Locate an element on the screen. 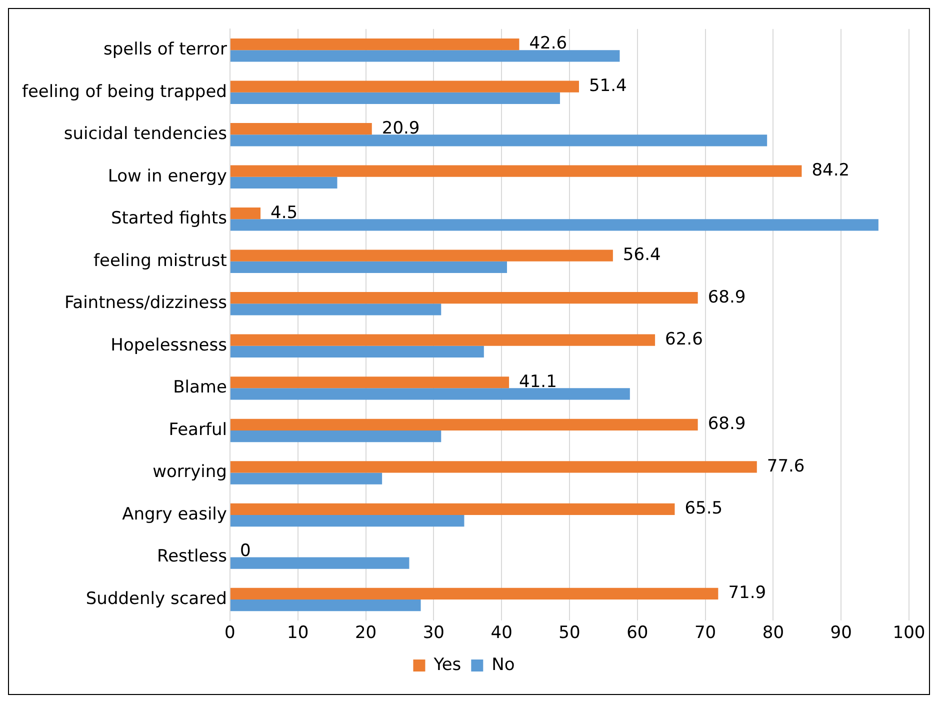 This screenshot has height=705, width=940. legend-label: No is located at coordinates (503, 664).